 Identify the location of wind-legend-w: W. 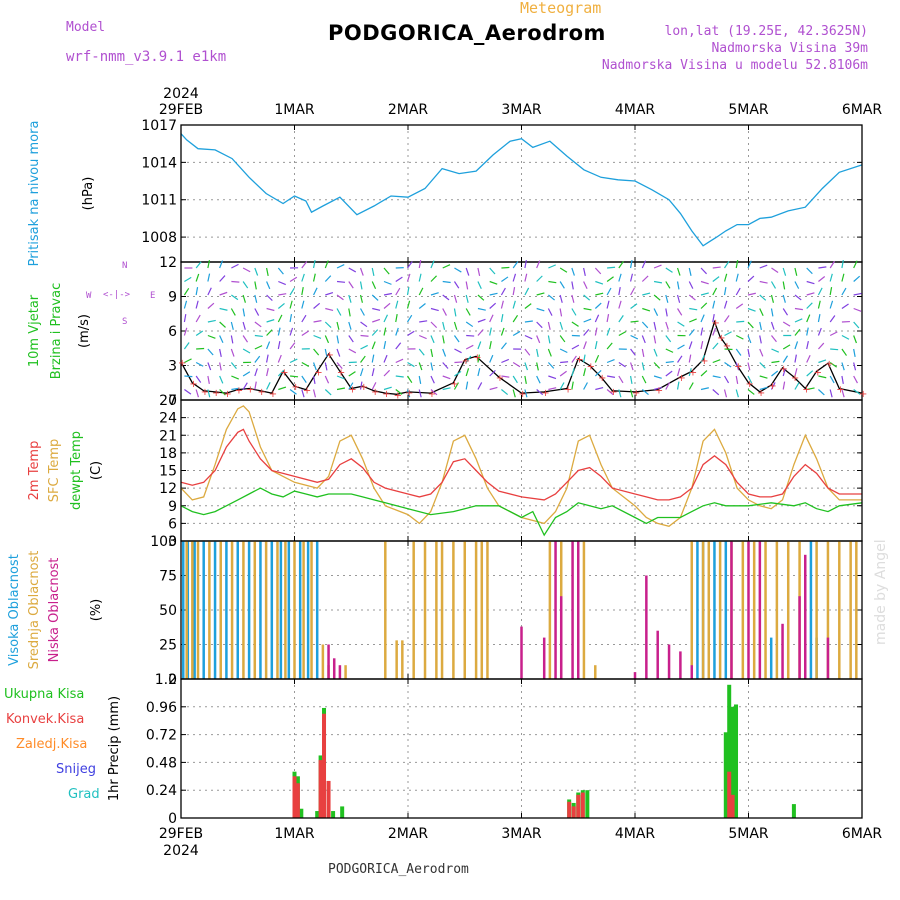
(89, 296).